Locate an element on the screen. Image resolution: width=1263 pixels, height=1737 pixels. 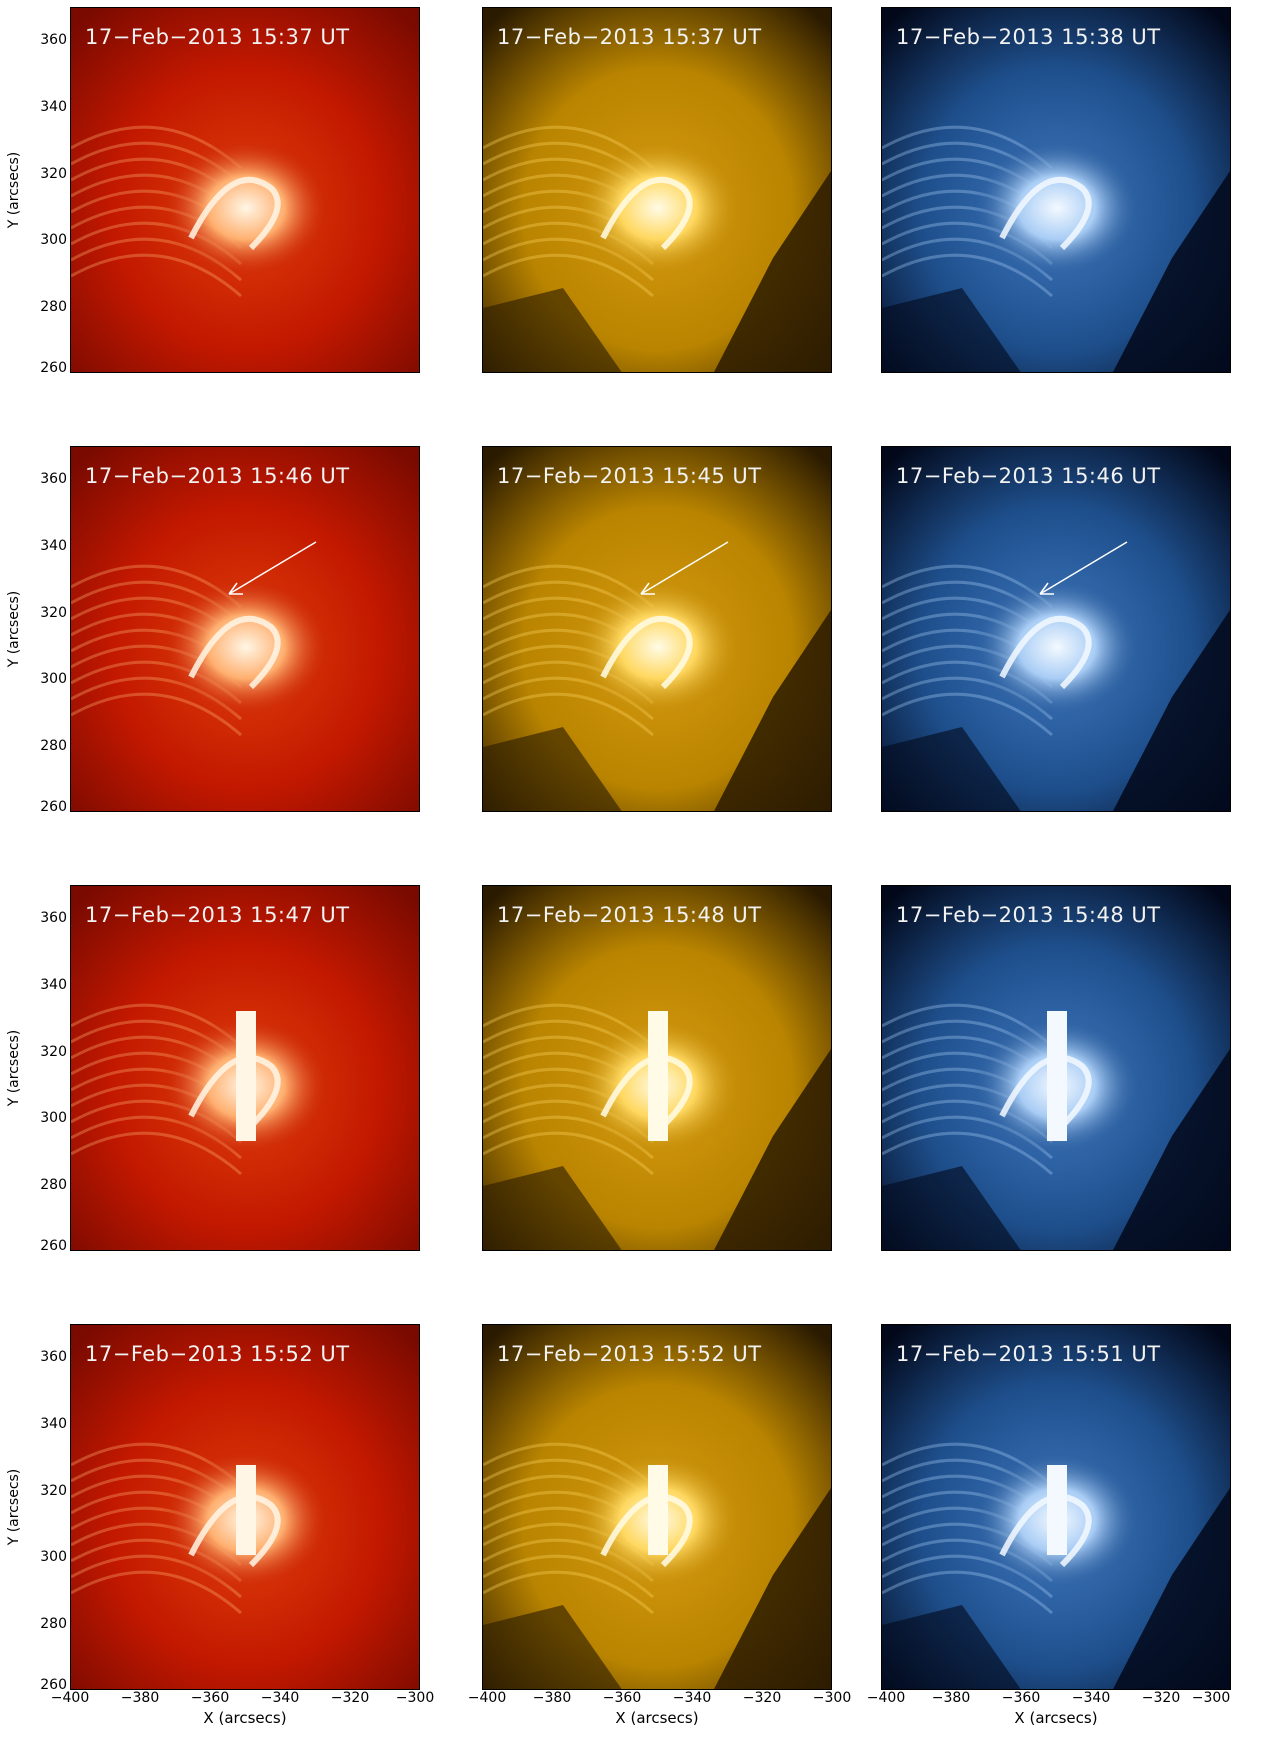
y-axis-row-1: 360 340 320 300 280 260 Y (arcsecs) is located at coordinates (35, 191).